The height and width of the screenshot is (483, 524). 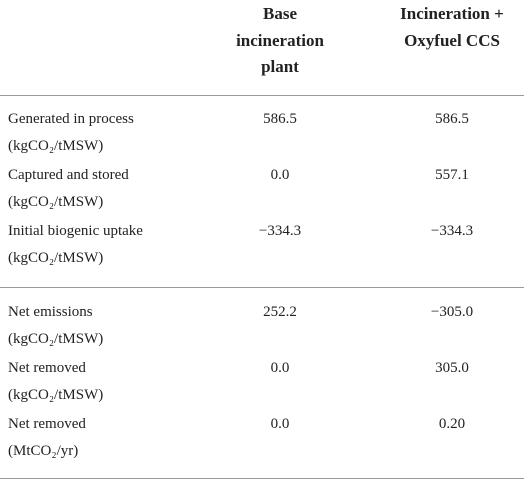 What do you see at coordinates (280, 312) in the screenshot?
I see `cell-value: 252.2` at bounding box center [280, 312].